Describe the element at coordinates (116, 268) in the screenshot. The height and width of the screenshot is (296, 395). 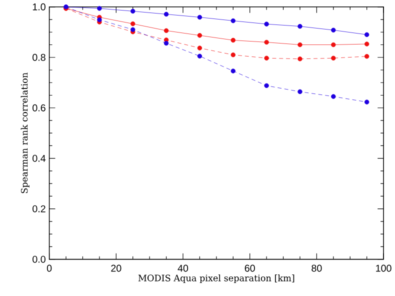
I see `x-tick-label: 20` at that location.